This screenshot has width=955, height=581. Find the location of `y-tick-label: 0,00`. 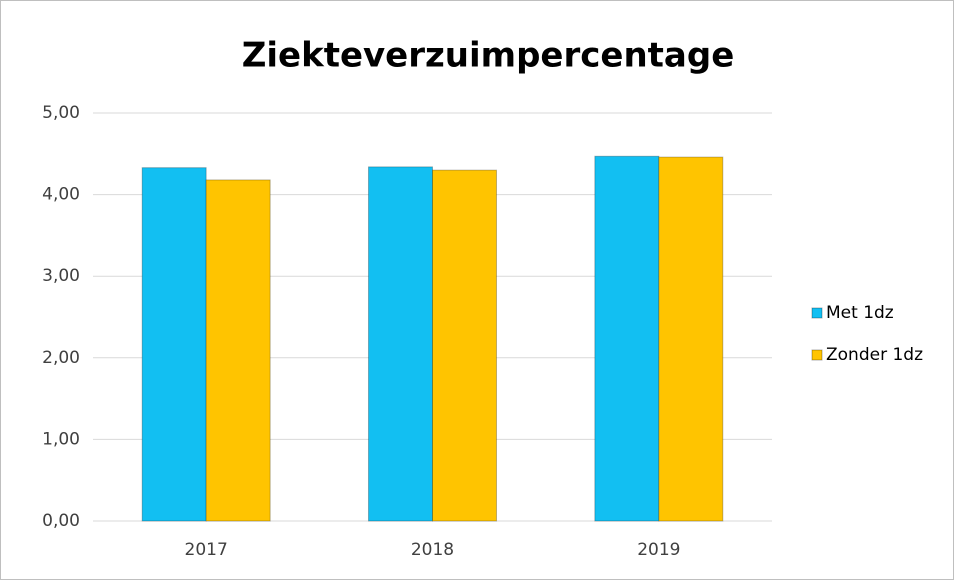

y-tick-label: 0,00 is located at coordinates (61, 521).